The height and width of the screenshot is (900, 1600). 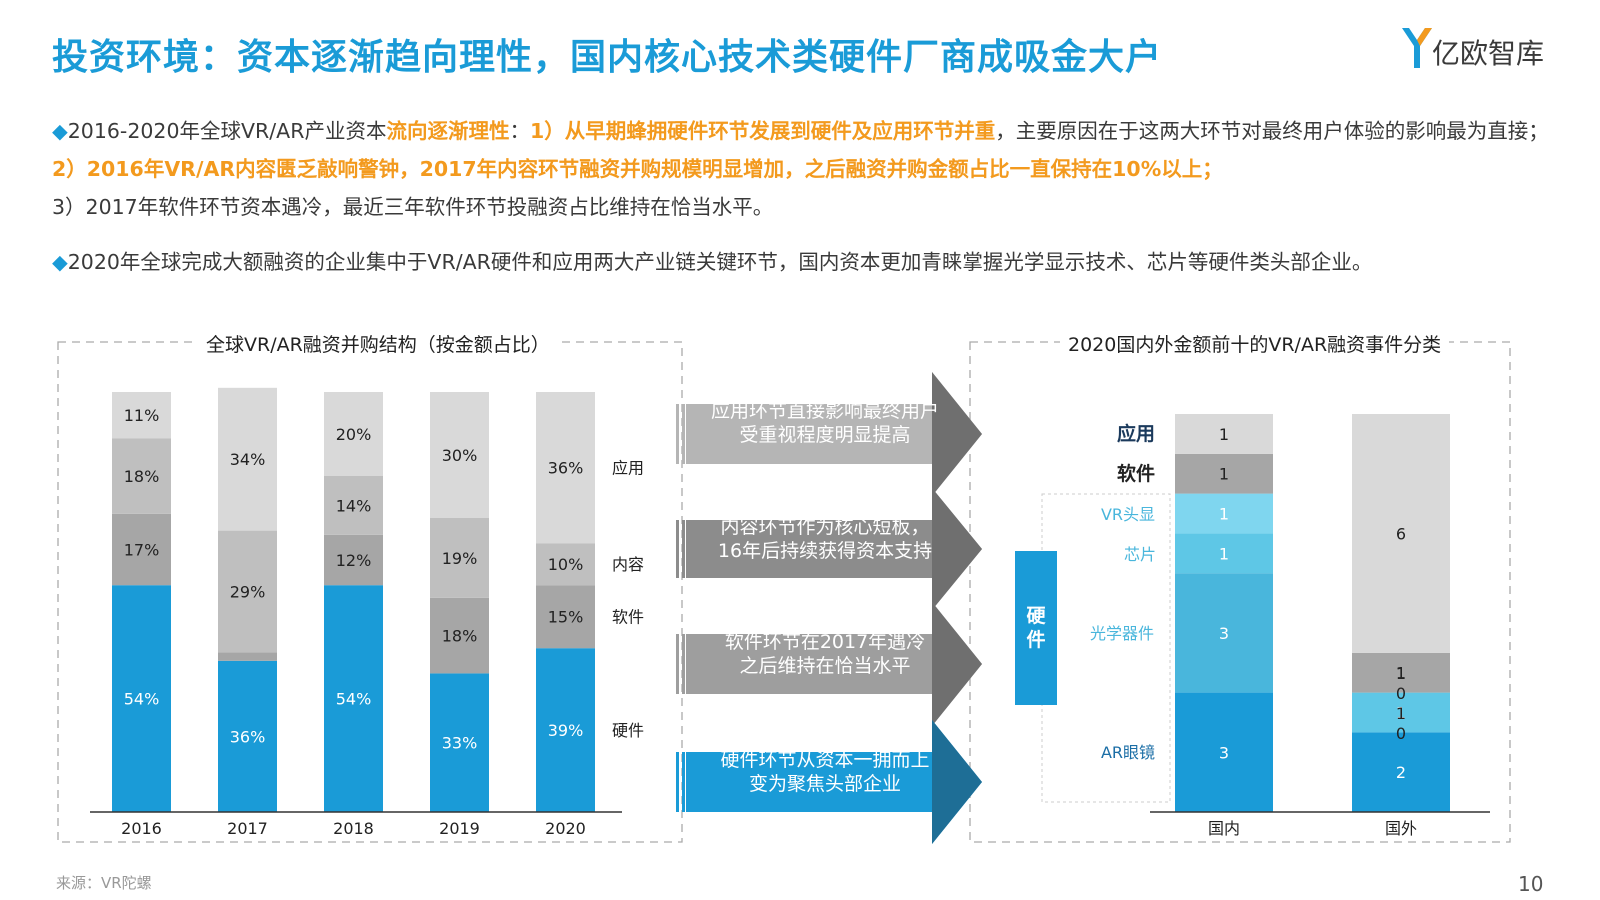 I want to click on hardware-group-label: 件, so click(x=1035, y=639).